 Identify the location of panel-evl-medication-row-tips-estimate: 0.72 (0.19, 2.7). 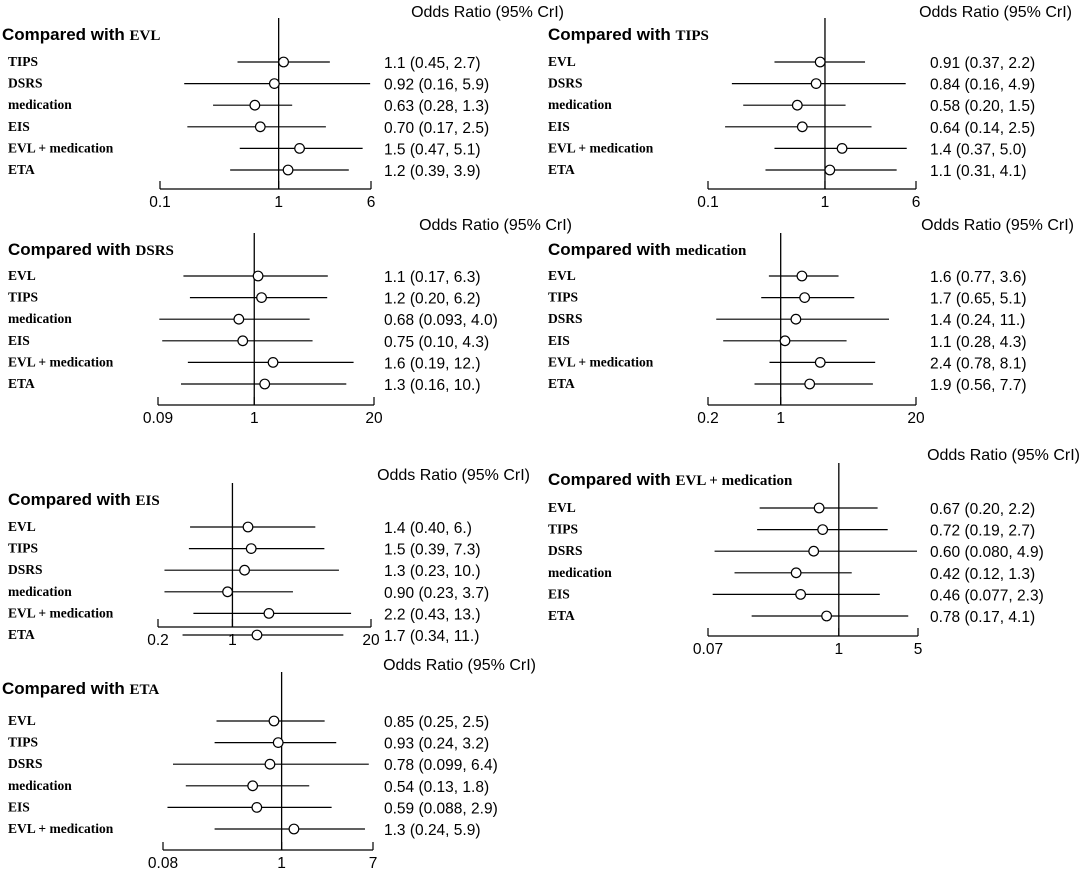
(982, 531).